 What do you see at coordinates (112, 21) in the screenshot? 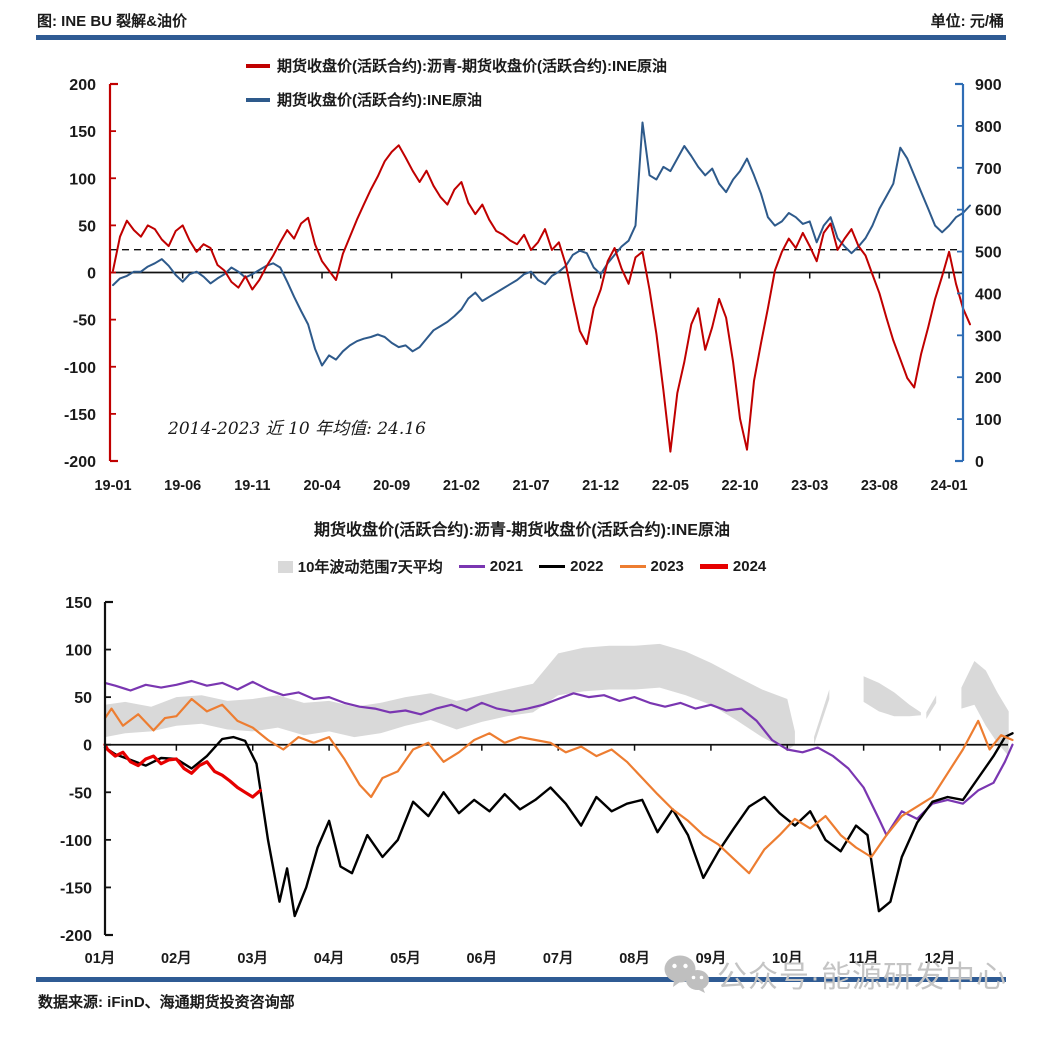
I see `page-title: 图: INE BU 裂解&油价` at bounding box center [112, 21].